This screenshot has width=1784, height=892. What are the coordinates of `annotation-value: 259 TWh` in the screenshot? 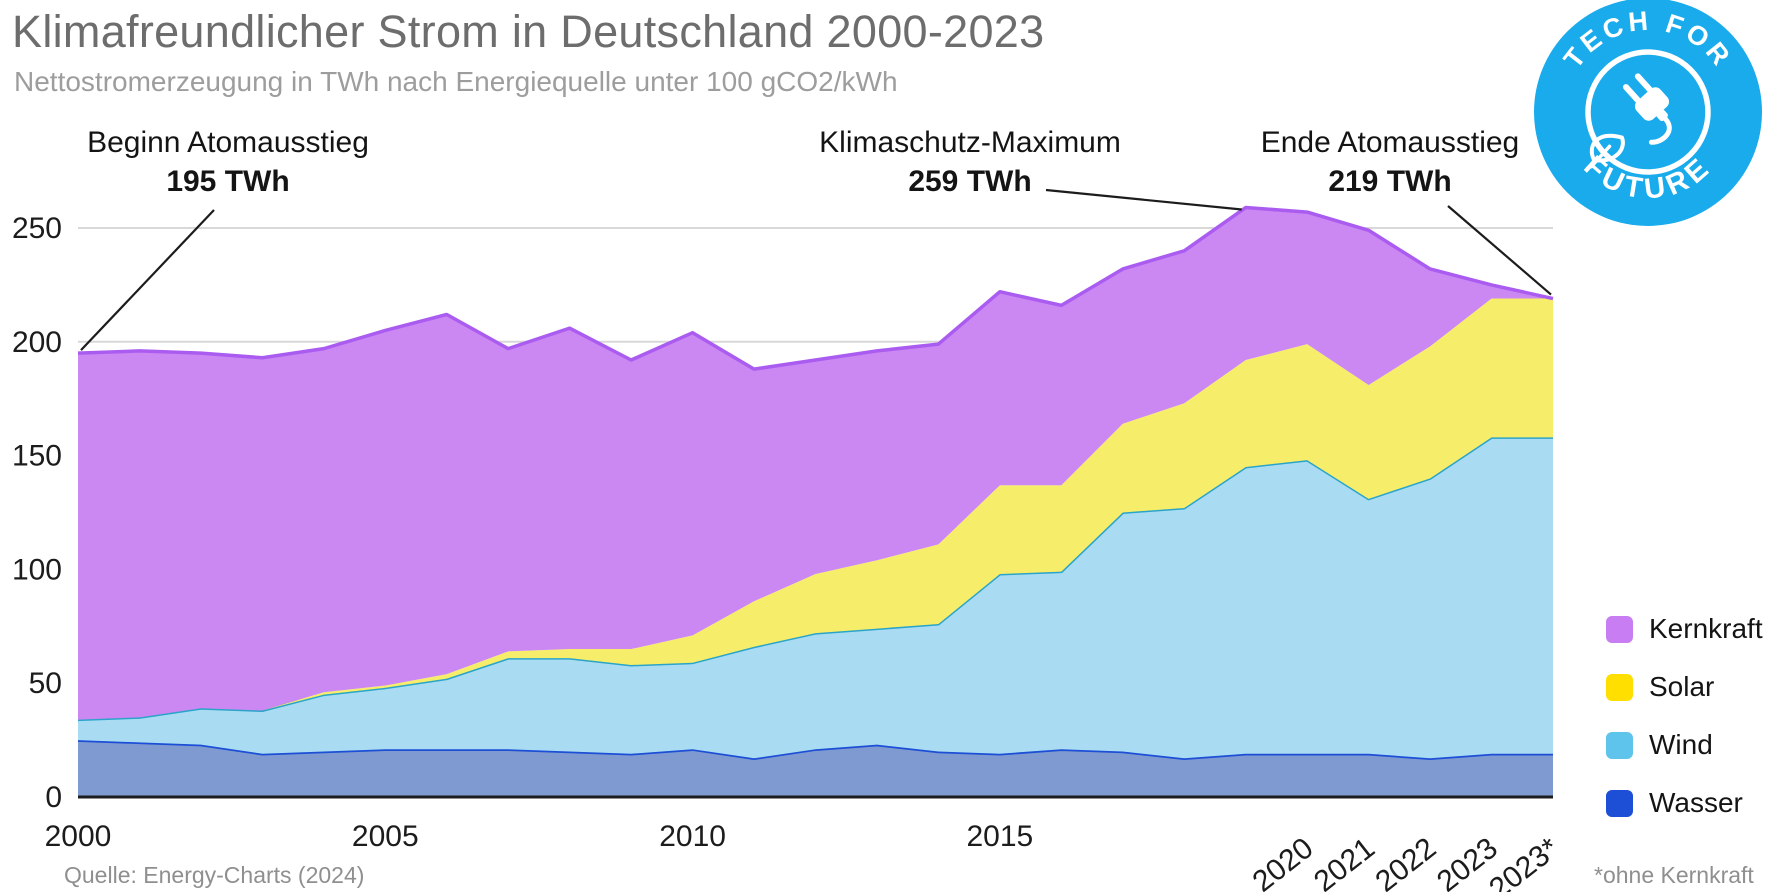 It's located at (970, 181).